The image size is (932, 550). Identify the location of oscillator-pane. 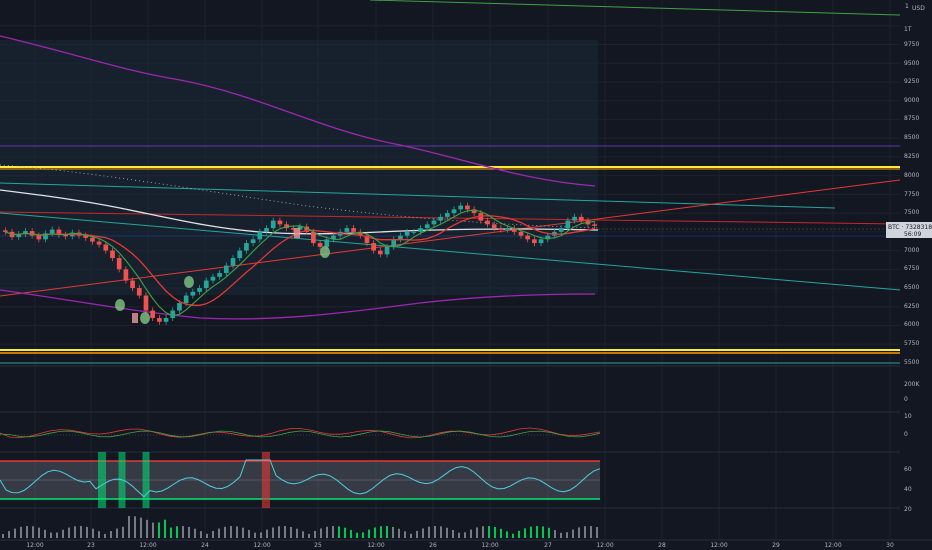
(466, 480).